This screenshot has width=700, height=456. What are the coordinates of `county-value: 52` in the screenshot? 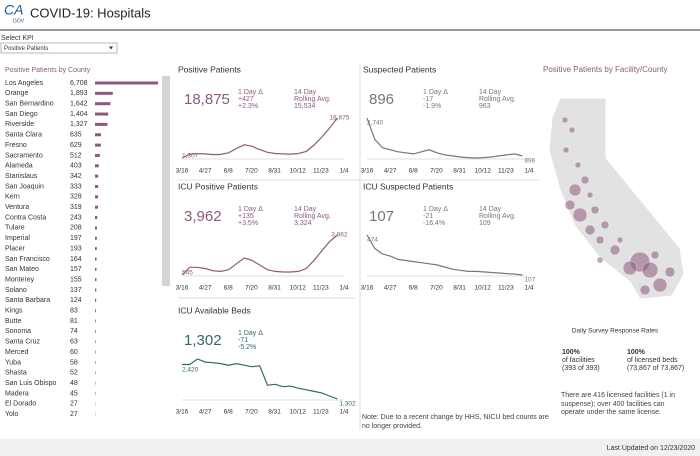 It's located at (74, 373).